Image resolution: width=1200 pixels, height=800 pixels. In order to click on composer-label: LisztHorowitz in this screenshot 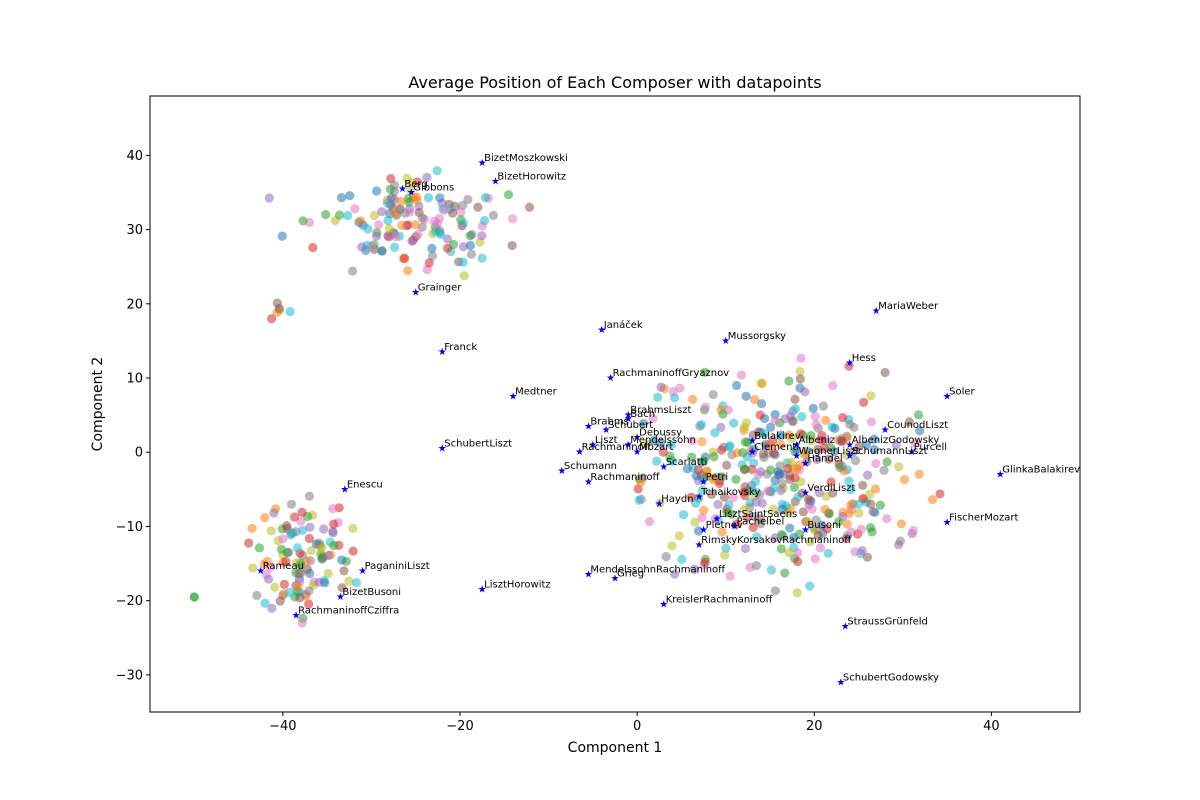, I will do `click(517, 585)`.